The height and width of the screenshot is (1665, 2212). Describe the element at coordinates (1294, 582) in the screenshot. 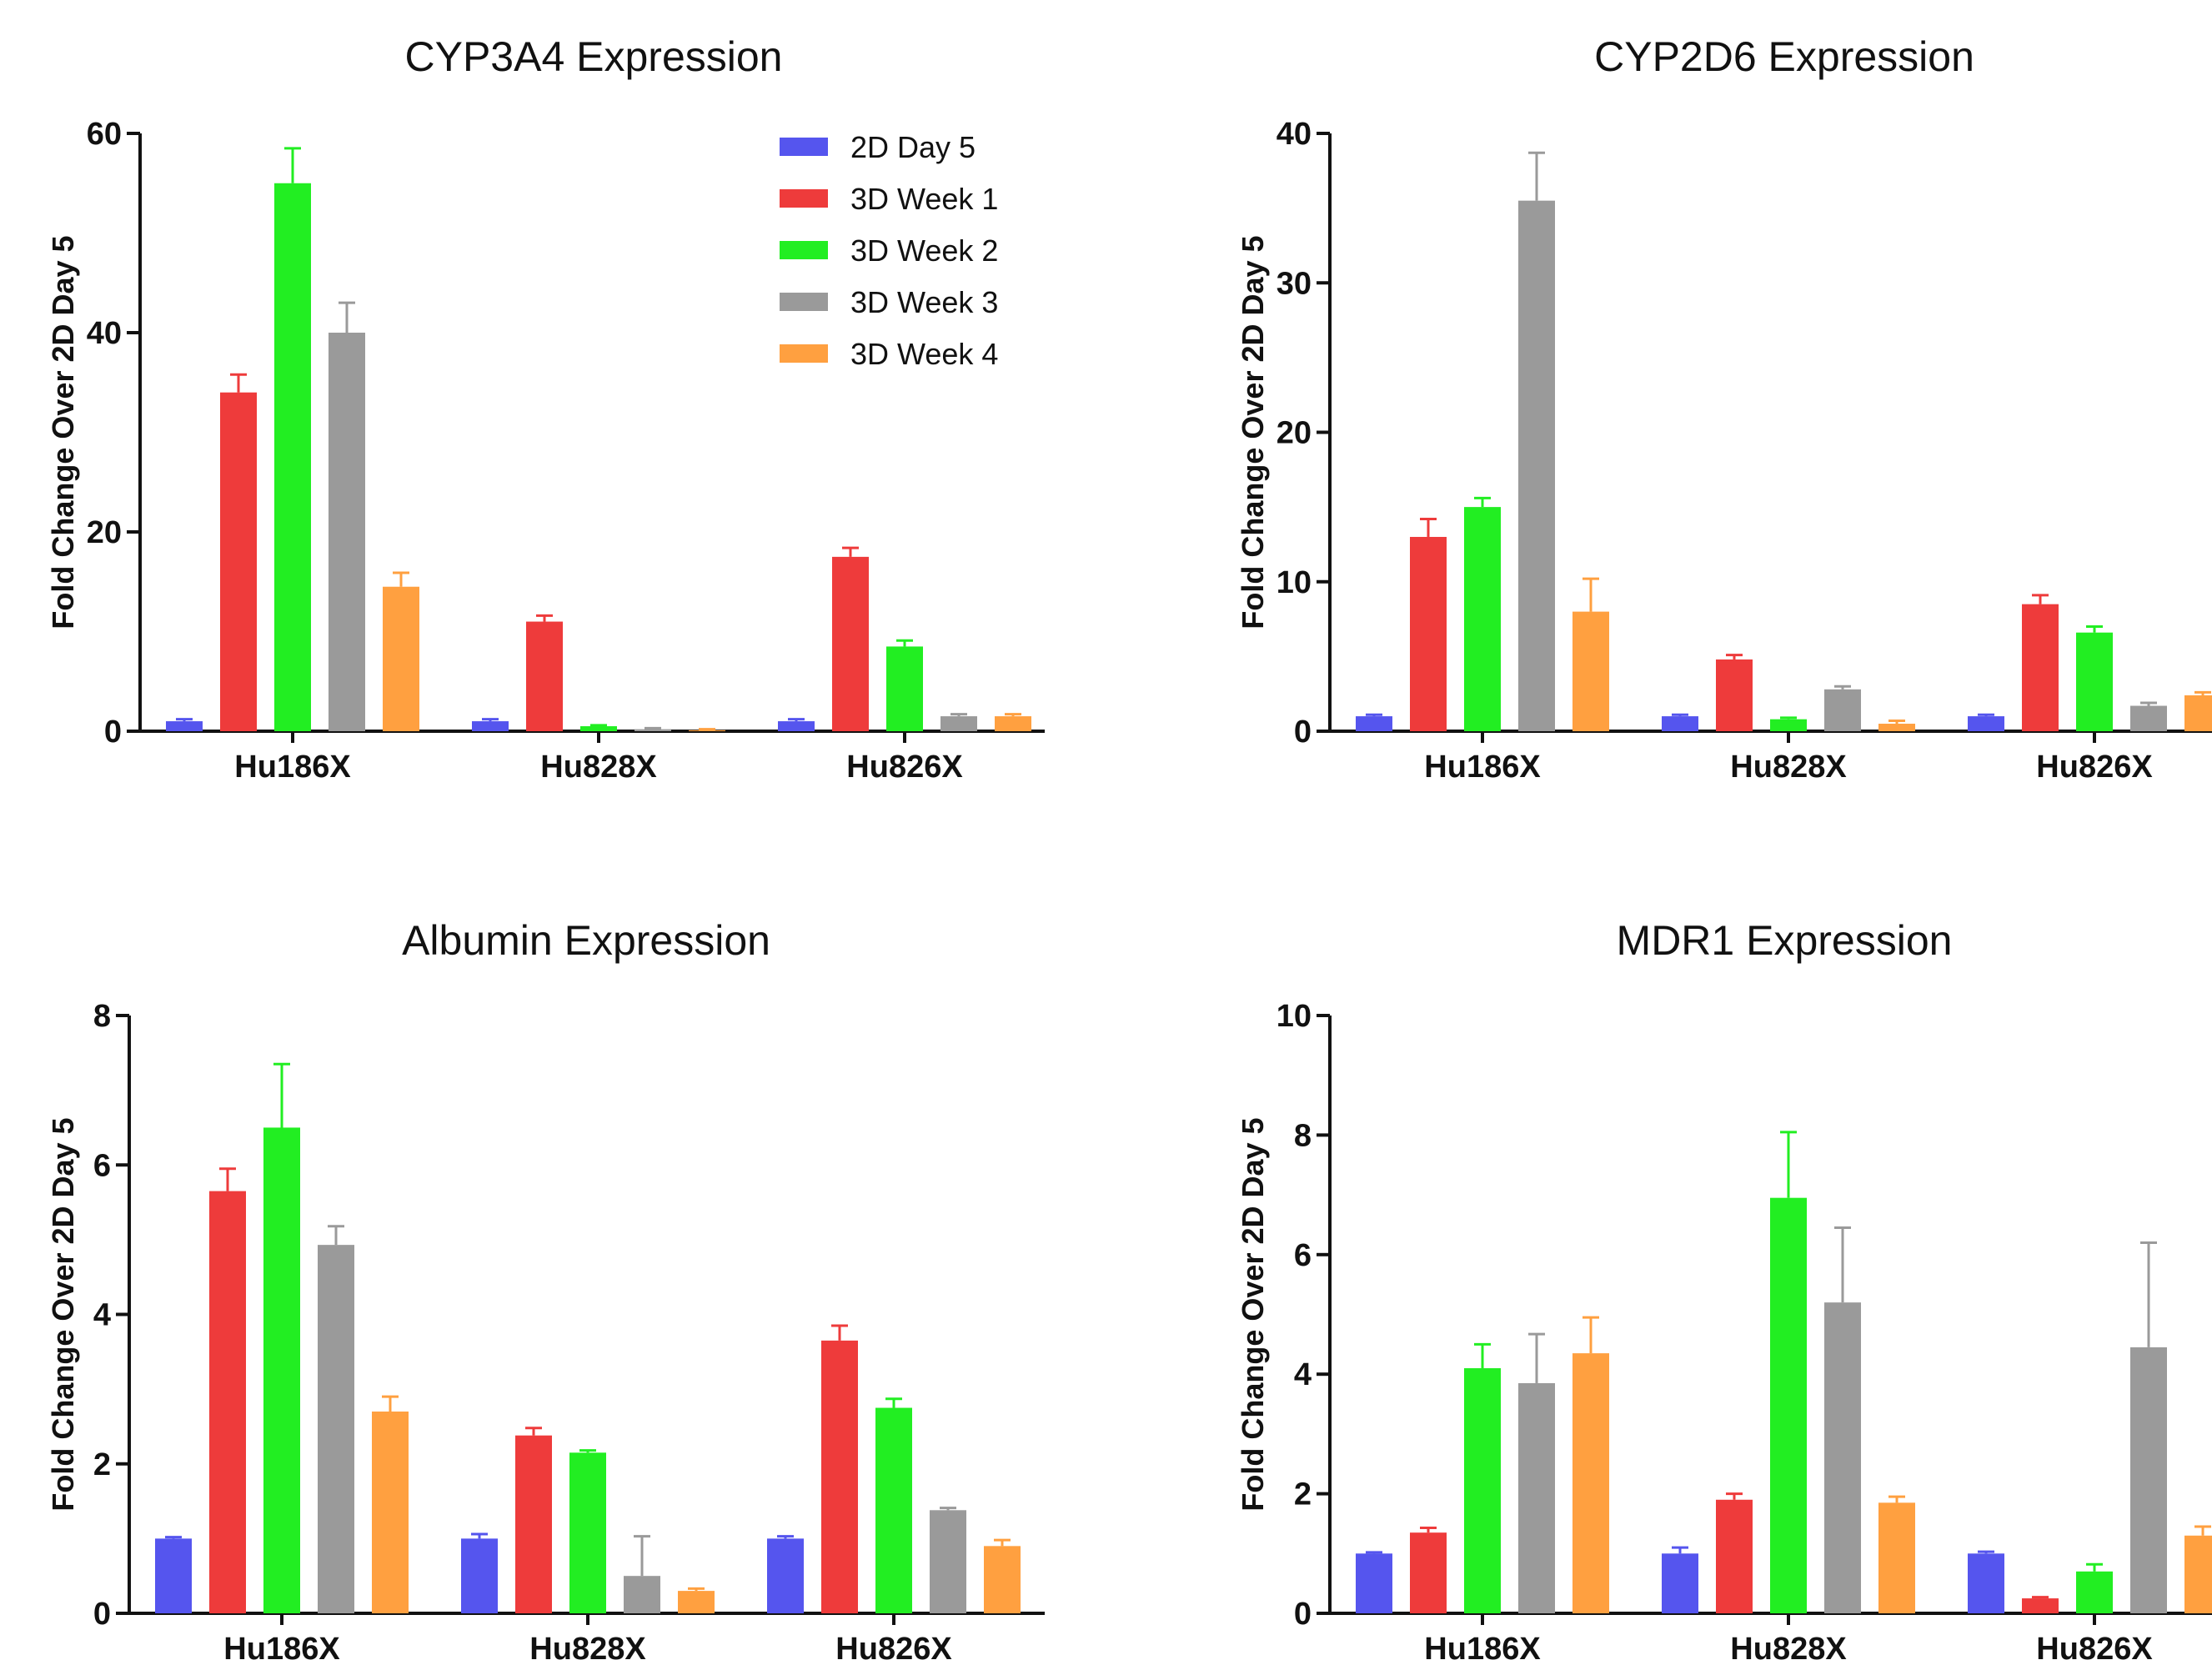

I see `y-tick-label: 10` at that location.